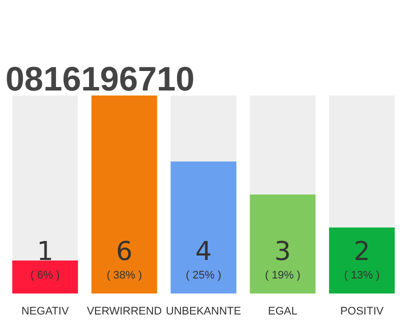 Image resolution: width=410 pixels, height=320 pixels. I want to click on annotation: ( 38% ), so click(124, 276).